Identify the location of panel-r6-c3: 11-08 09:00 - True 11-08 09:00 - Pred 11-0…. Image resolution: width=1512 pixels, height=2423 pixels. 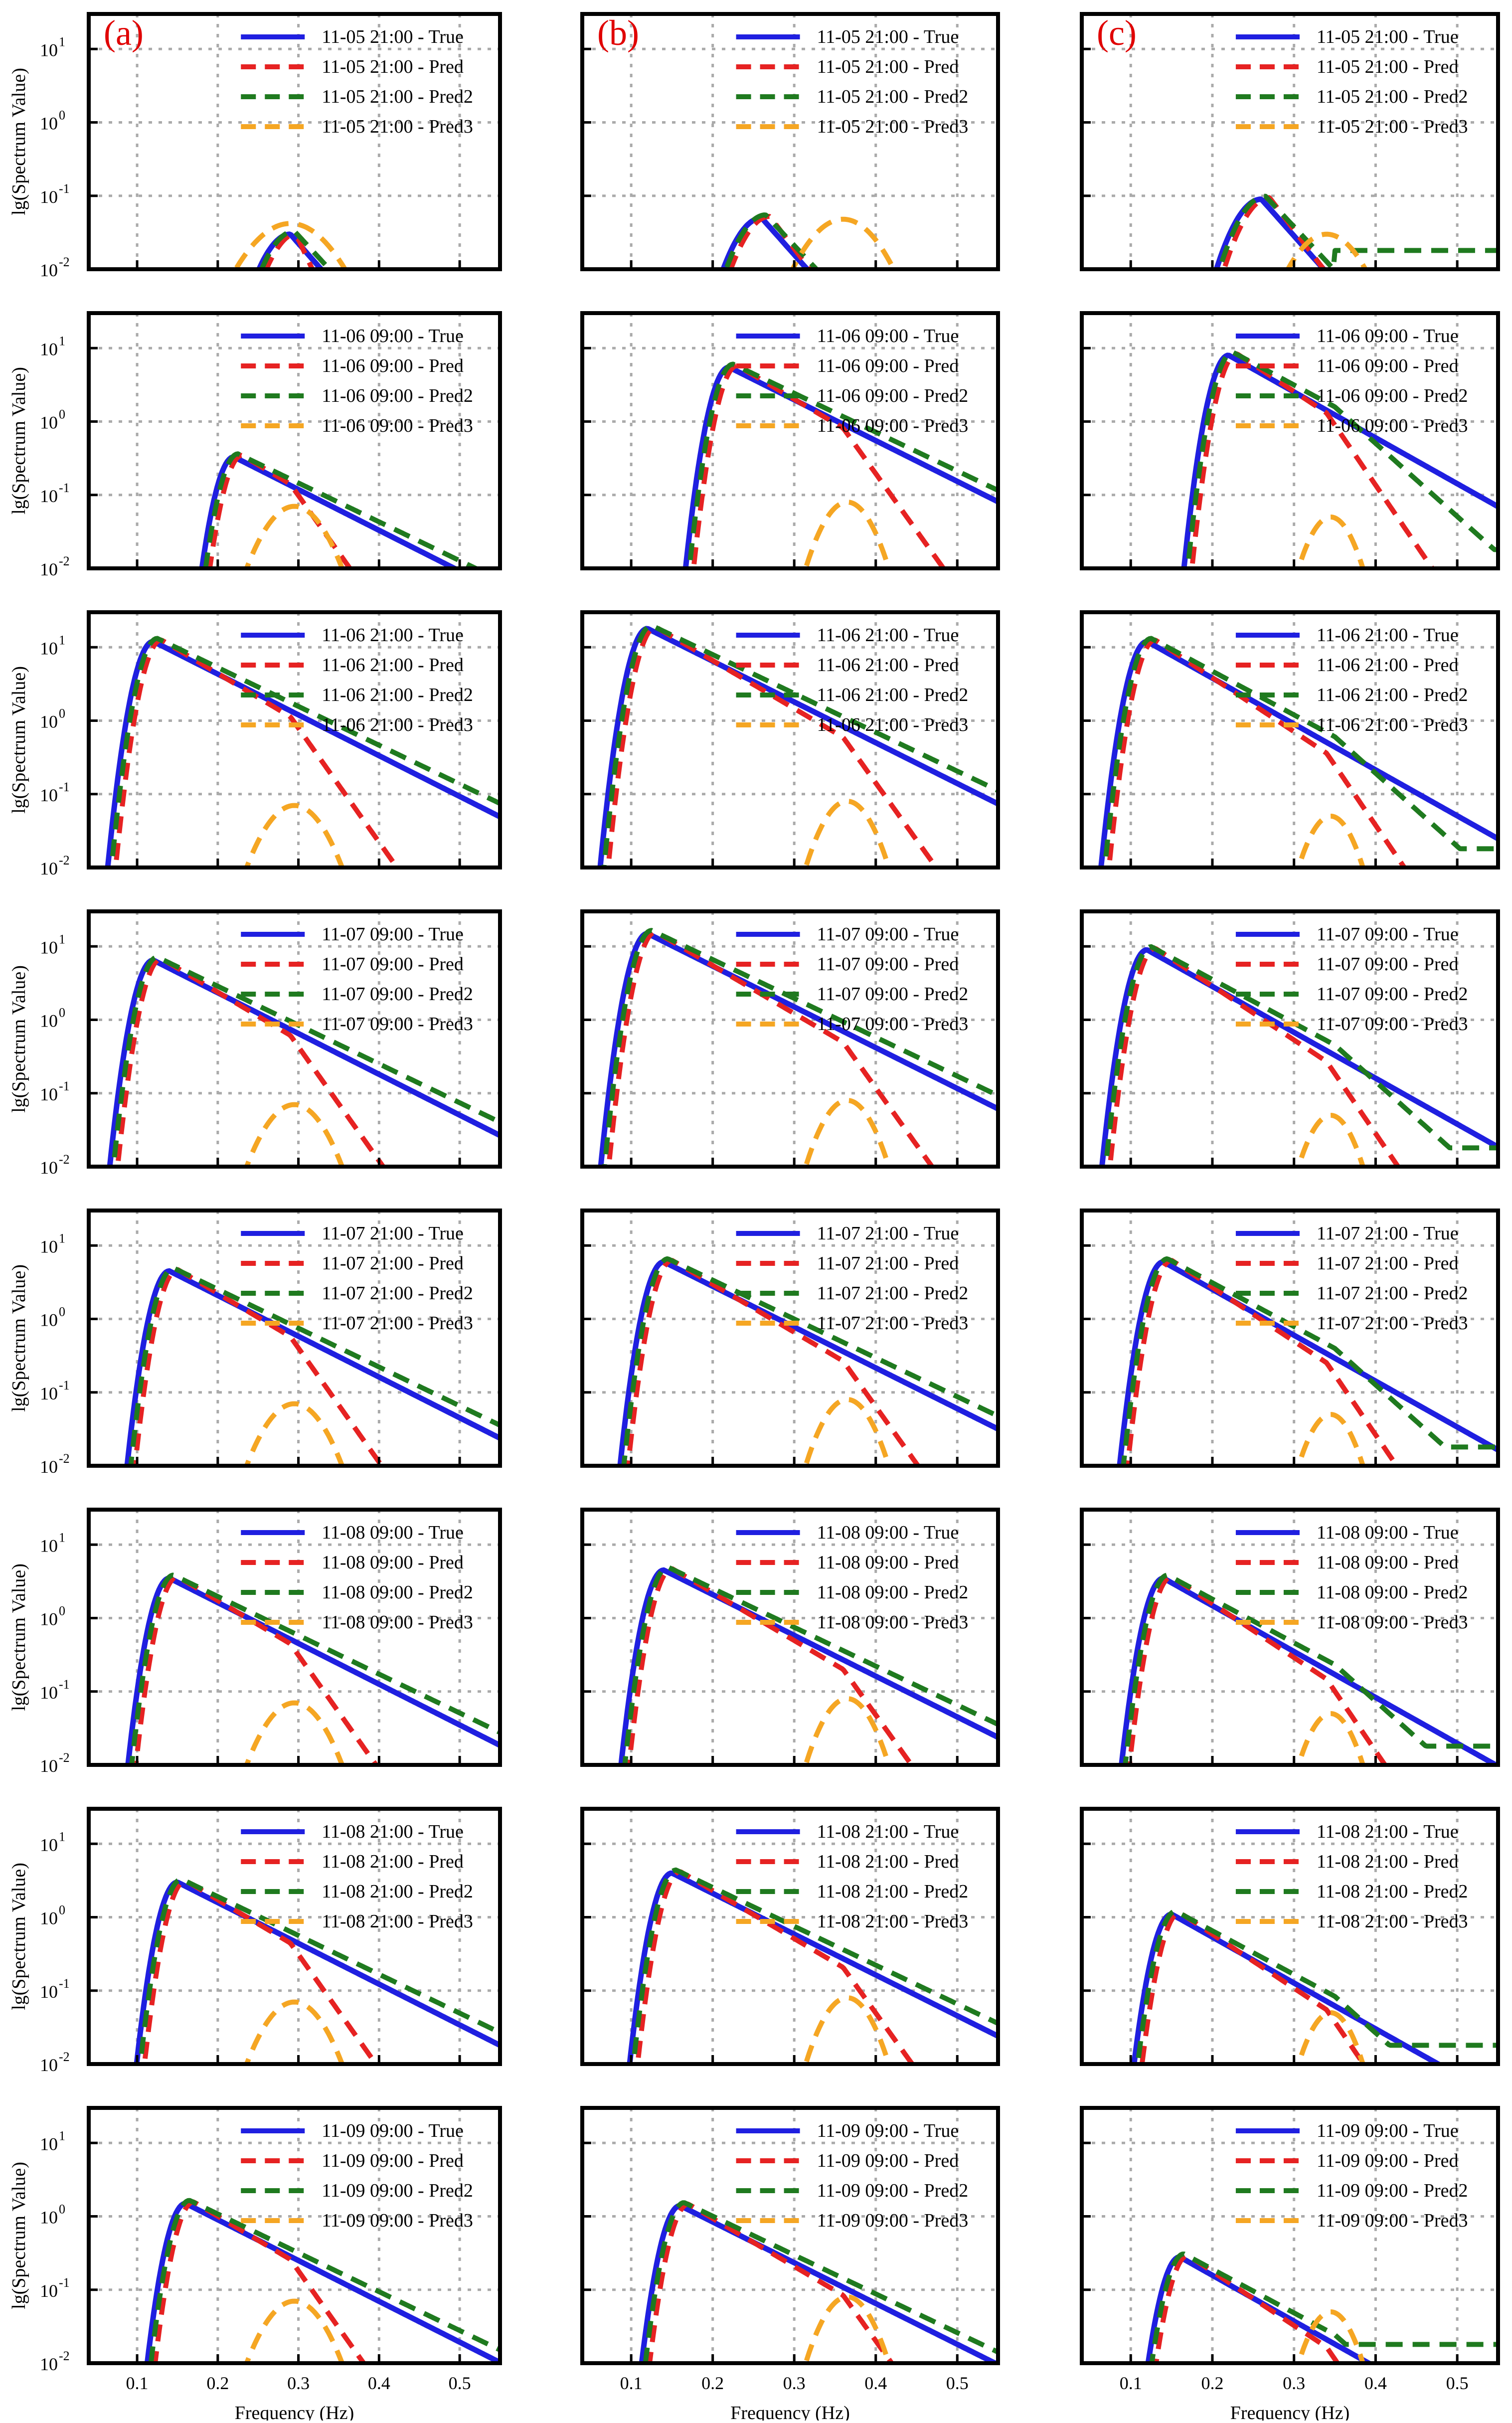
(1290, 1637).